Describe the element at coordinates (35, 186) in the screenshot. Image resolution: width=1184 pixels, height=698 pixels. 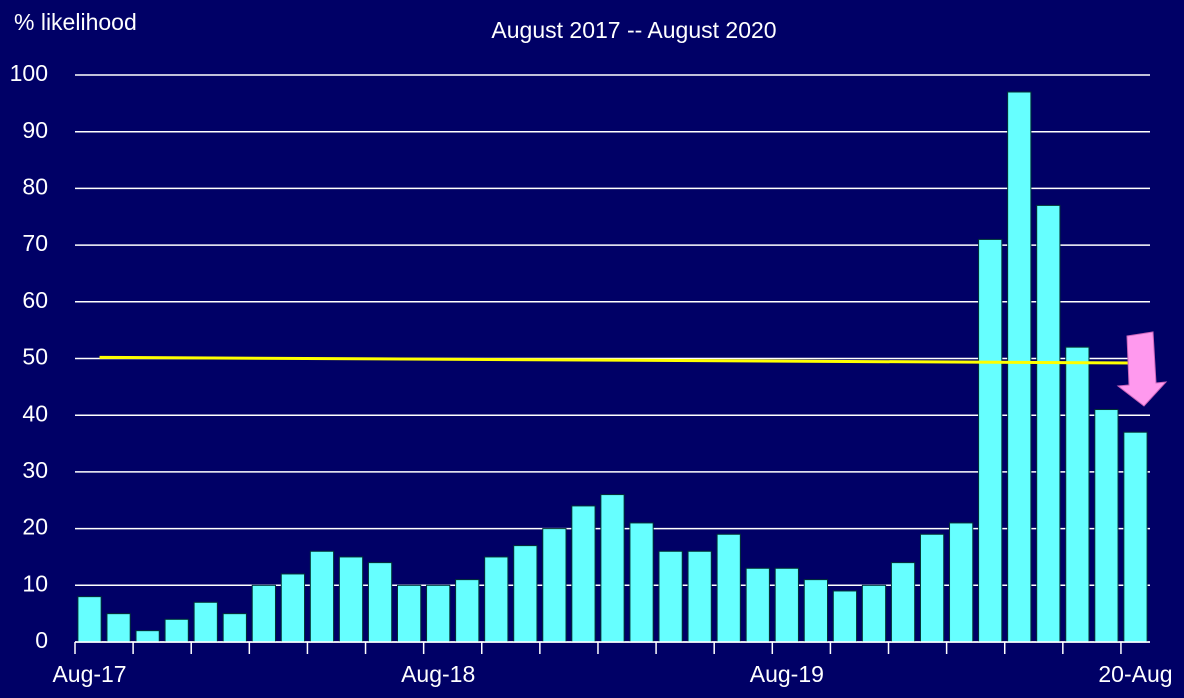
I see `y-tick-label: 80` at that location.